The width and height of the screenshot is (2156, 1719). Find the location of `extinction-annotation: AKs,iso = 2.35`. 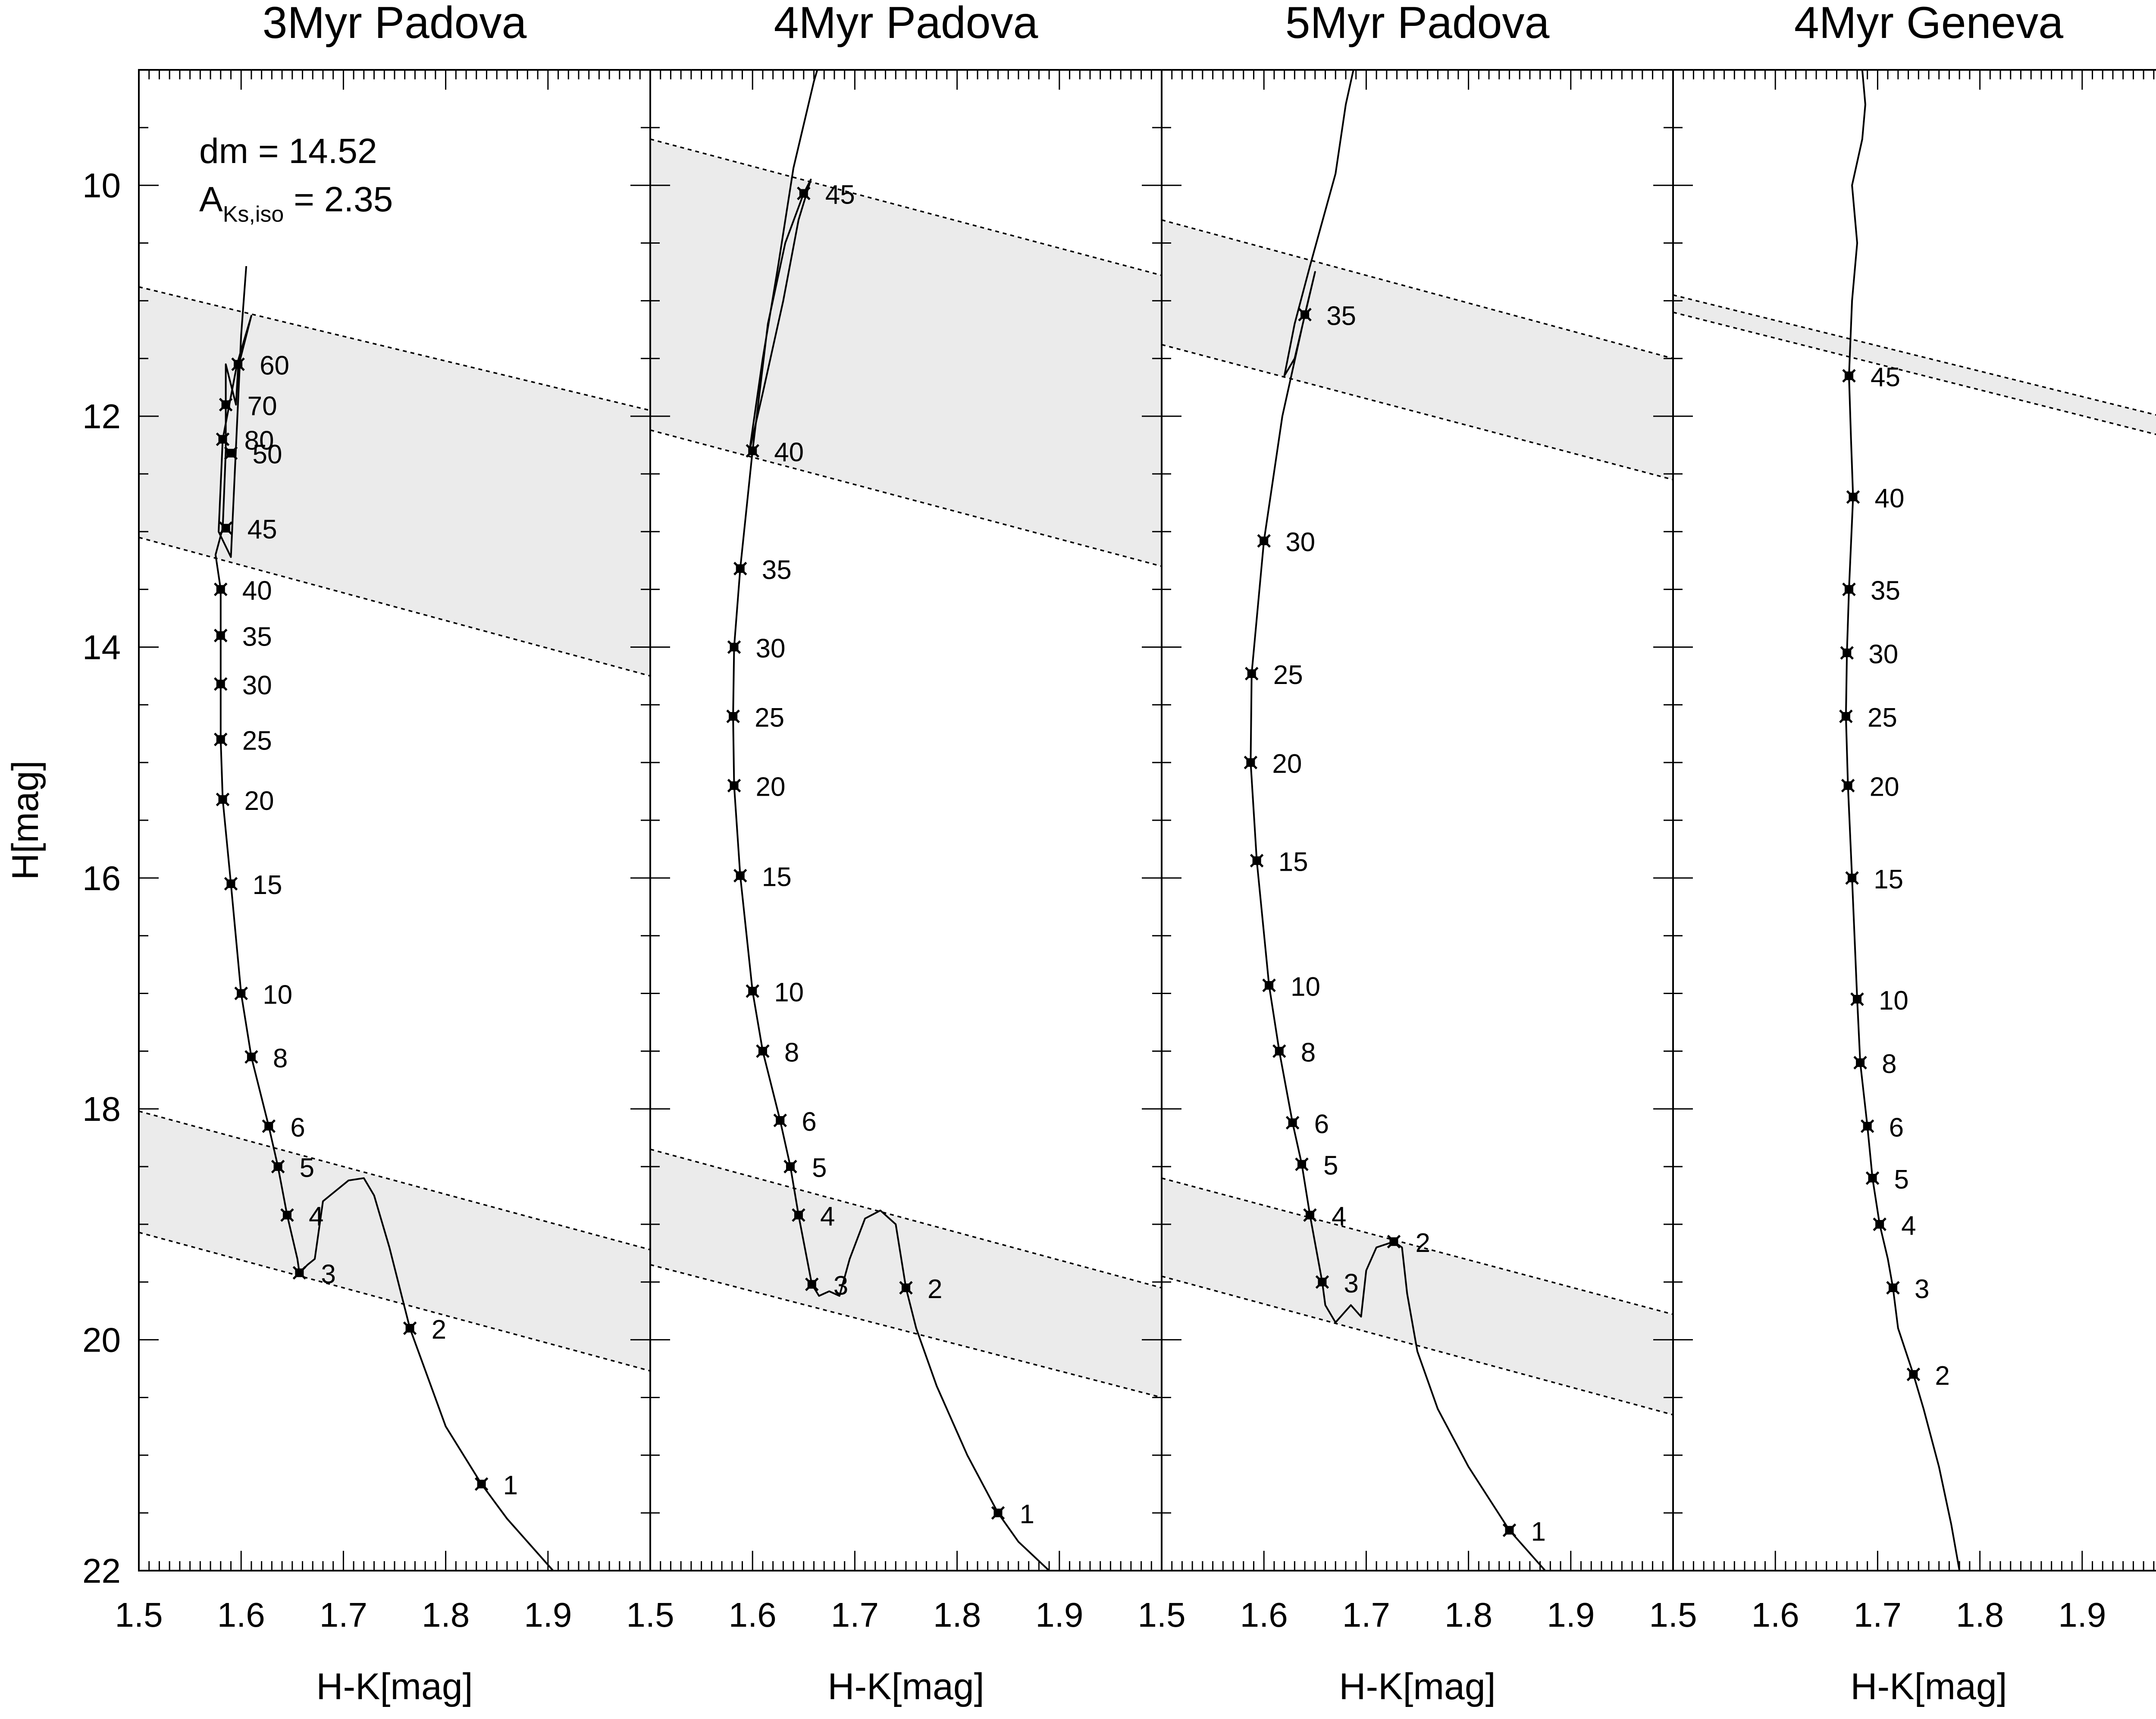

extinction-annotation: AKs,iso = 2.35 is located at coordinates (296, 203).